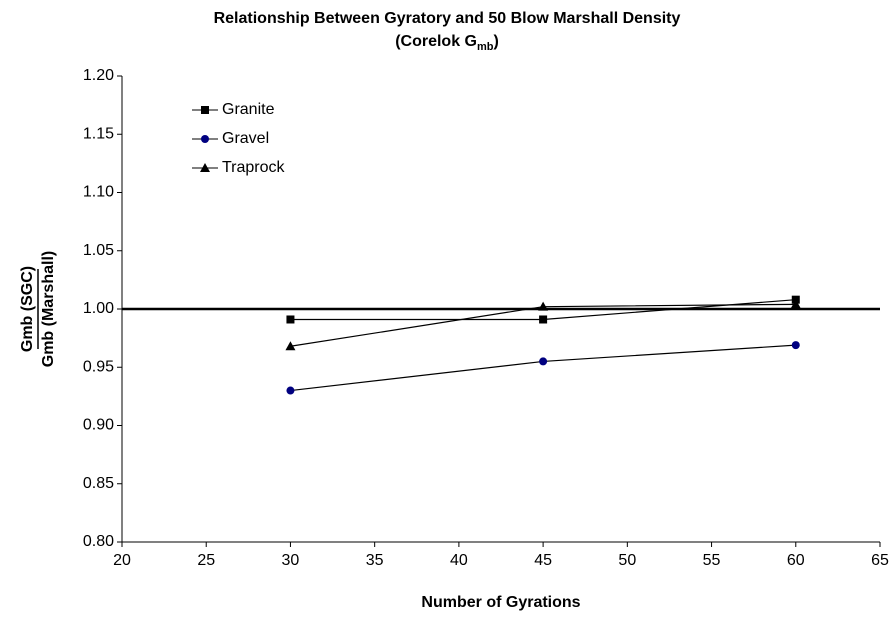 This screenshot has width=893, height=620. I want to click on x-tick-label: 60, so click(796, 560).